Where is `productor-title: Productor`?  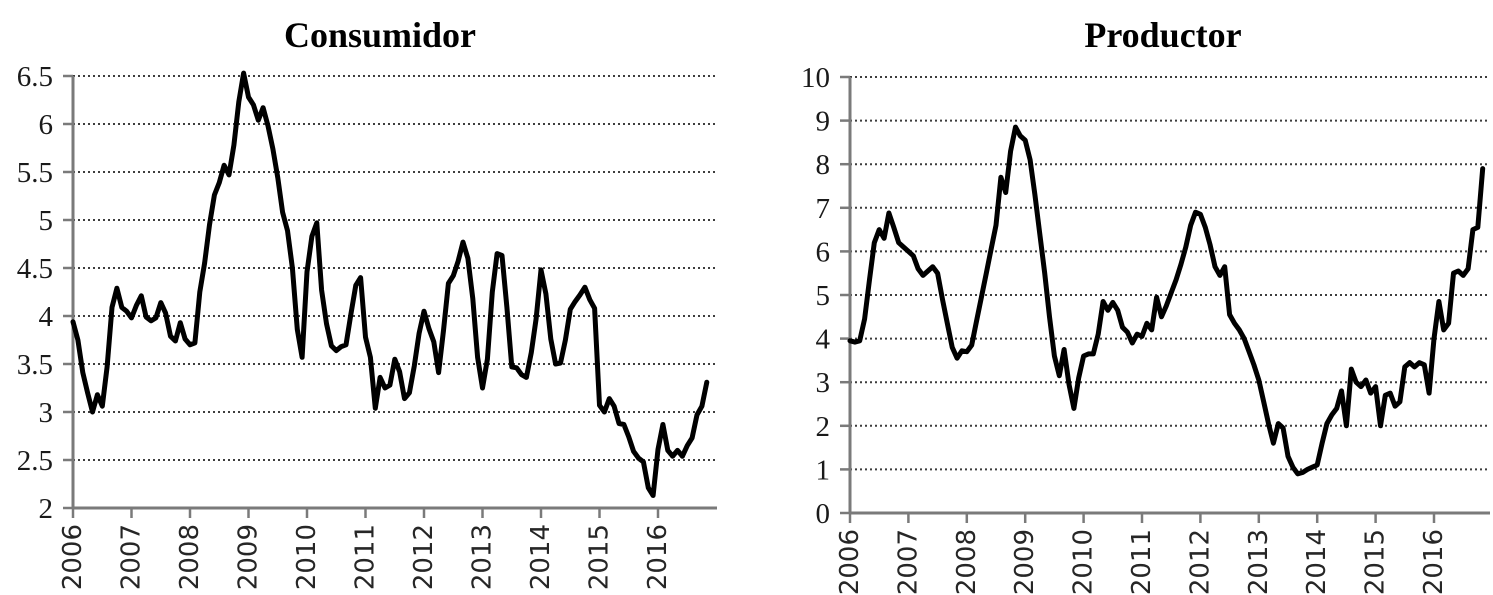 productor-title: Productor is located at coordinates (1162, 35).